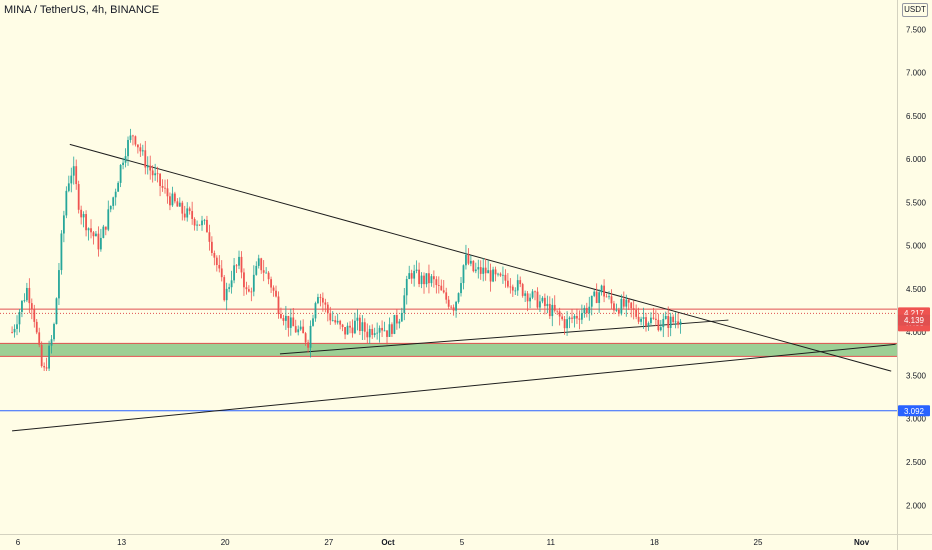 This screenshot has width=932, height=550. I want to click on y-tick-label: 6.500, so click(916, 116).